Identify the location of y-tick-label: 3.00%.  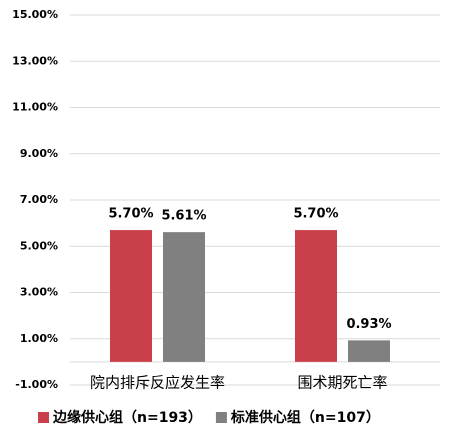
(39, 292).